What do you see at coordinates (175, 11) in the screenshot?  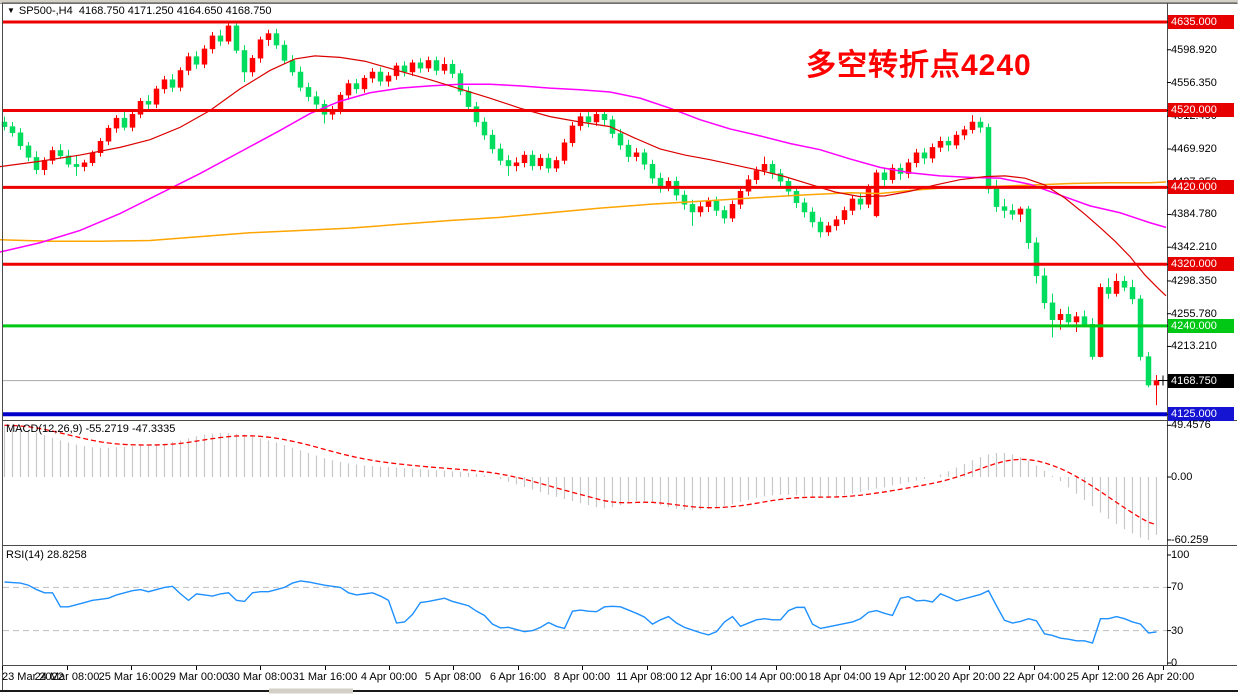 I see `quote-ohlc-label: 4168.750 4171.250 4164.650 4168.750` at bounding box center [175, 11].